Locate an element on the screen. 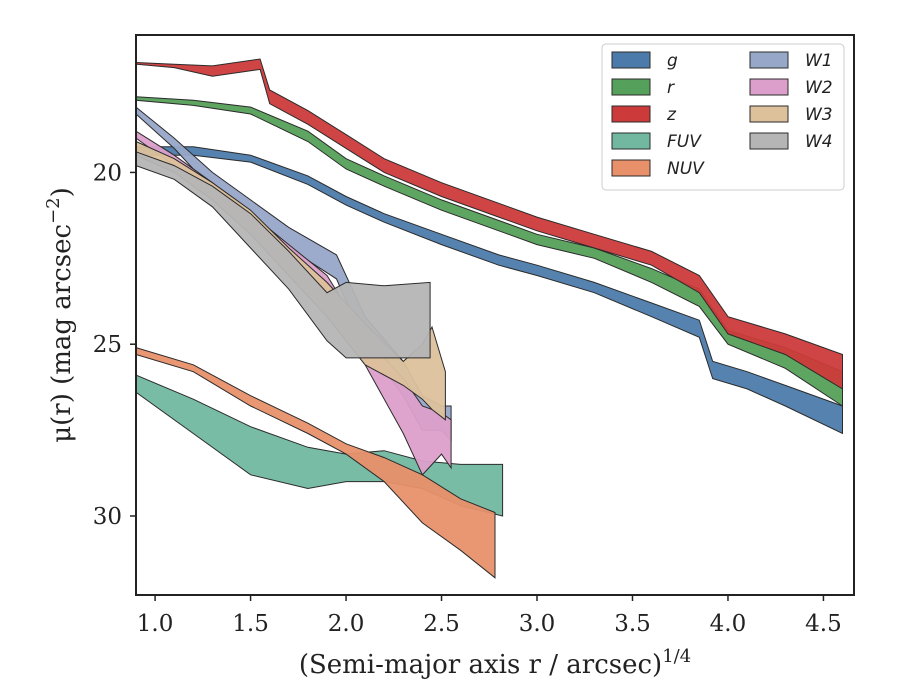 This screenshot has height=700, width=900. legend-swatch-w1 is located at coordinates (769, 60).